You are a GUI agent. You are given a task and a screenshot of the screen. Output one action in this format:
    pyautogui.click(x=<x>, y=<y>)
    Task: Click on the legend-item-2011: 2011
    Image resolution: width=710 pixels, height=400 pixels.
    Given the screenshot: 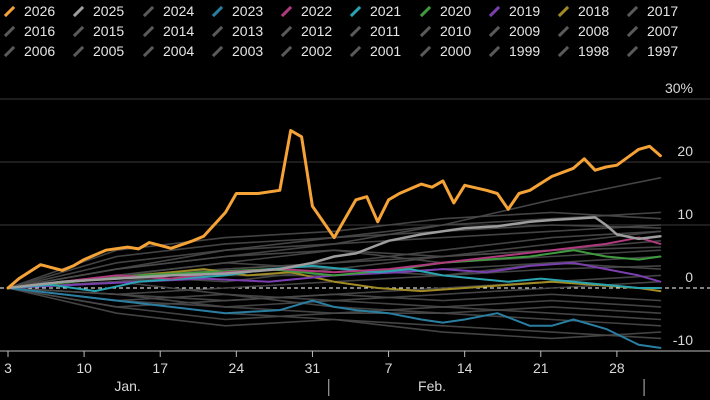 What is the action you would take?
    pyautogui.click(x=374, y=31)
    